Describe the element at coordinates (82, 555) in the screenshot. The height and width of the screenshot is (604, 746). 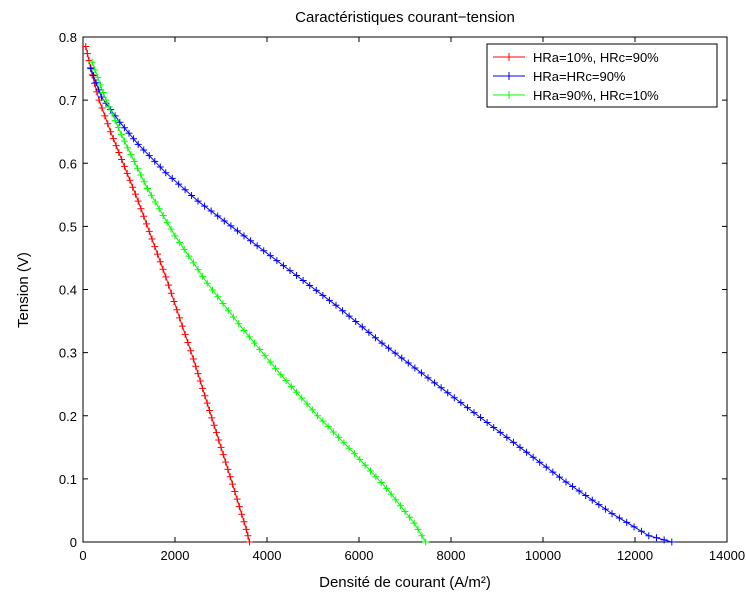
I see `x-tick-label: 0` at that location.